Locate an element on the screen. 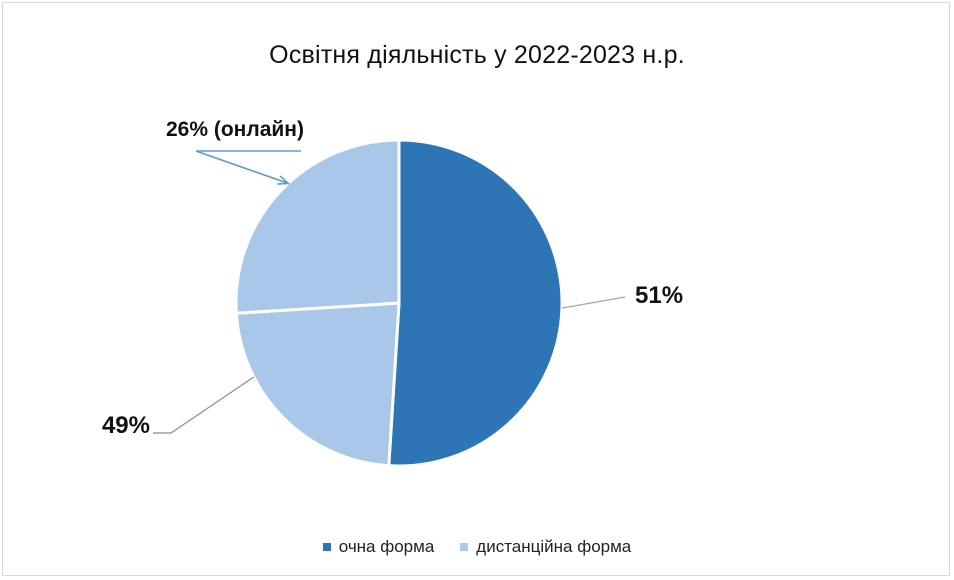 This screenshot has width=954, height=580. legend-label-ochna: очна форма is located at coordinates (386, 546).